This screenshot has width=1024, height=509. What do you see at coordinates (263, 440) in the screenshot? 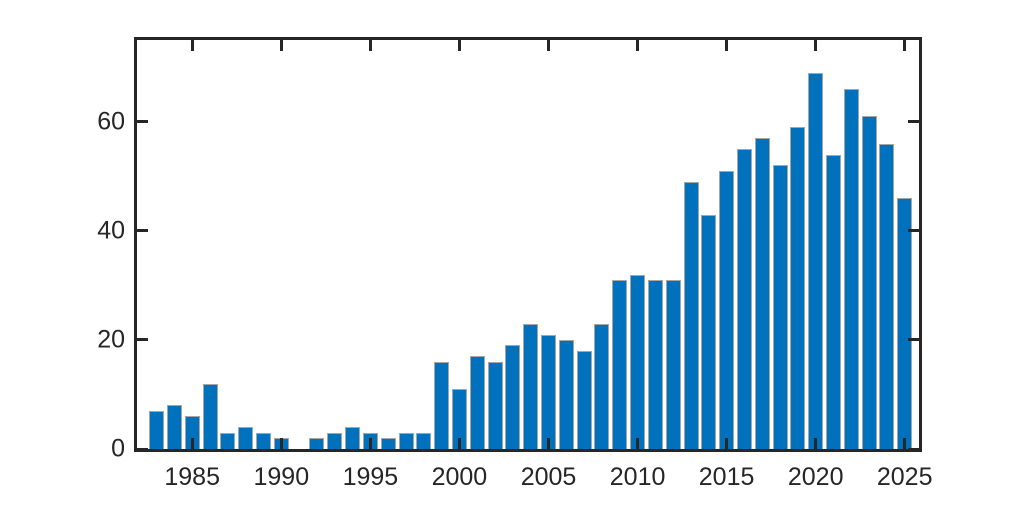
I see `bar-1989` at bounding box center [263, 440].